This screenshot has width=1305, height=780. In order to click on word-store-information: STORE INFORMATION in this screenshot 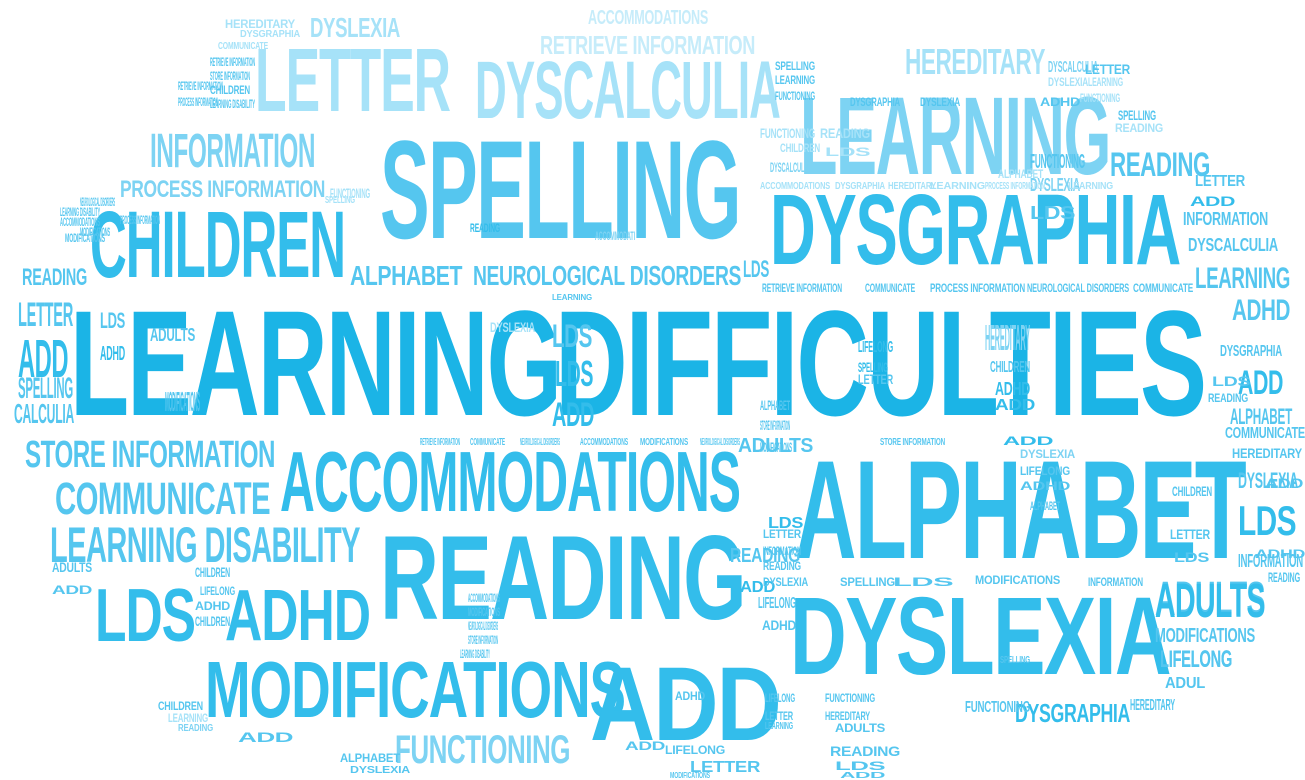, I will do `click(483, 640)`.